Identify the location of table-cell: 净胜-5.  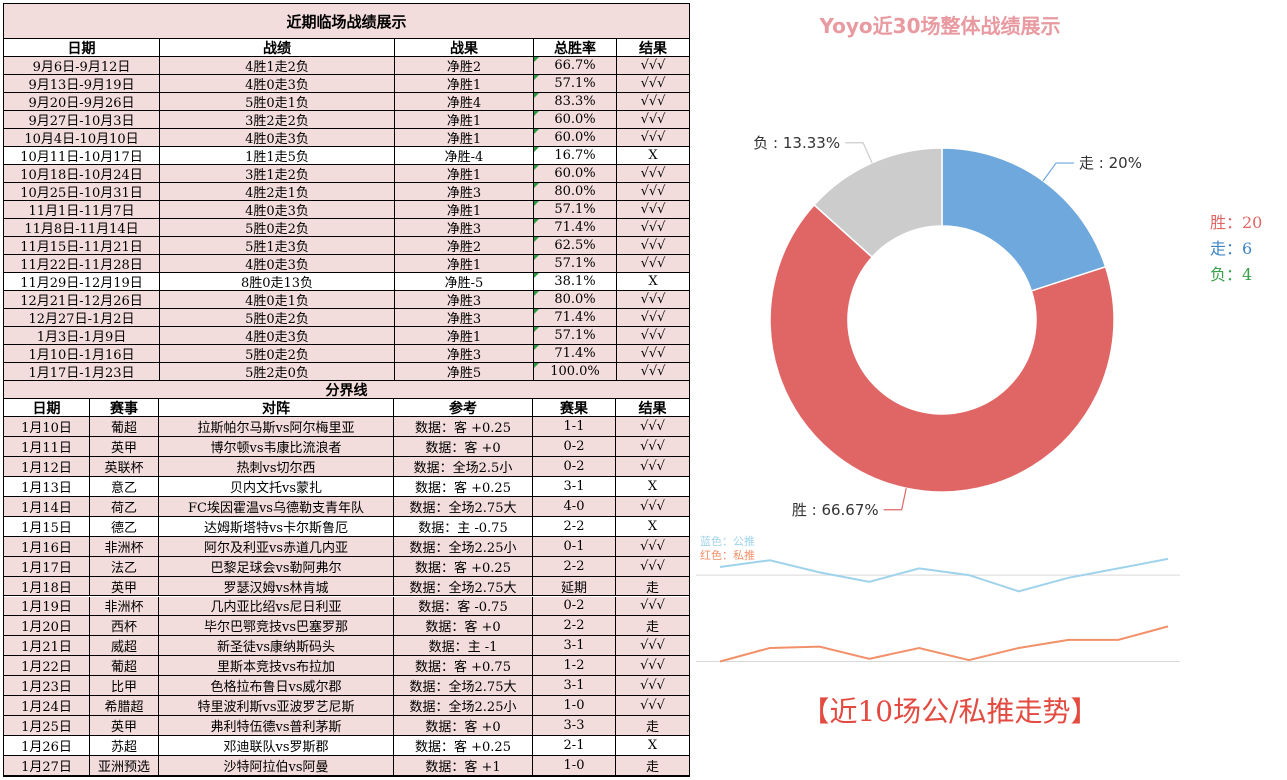
(464, 281).